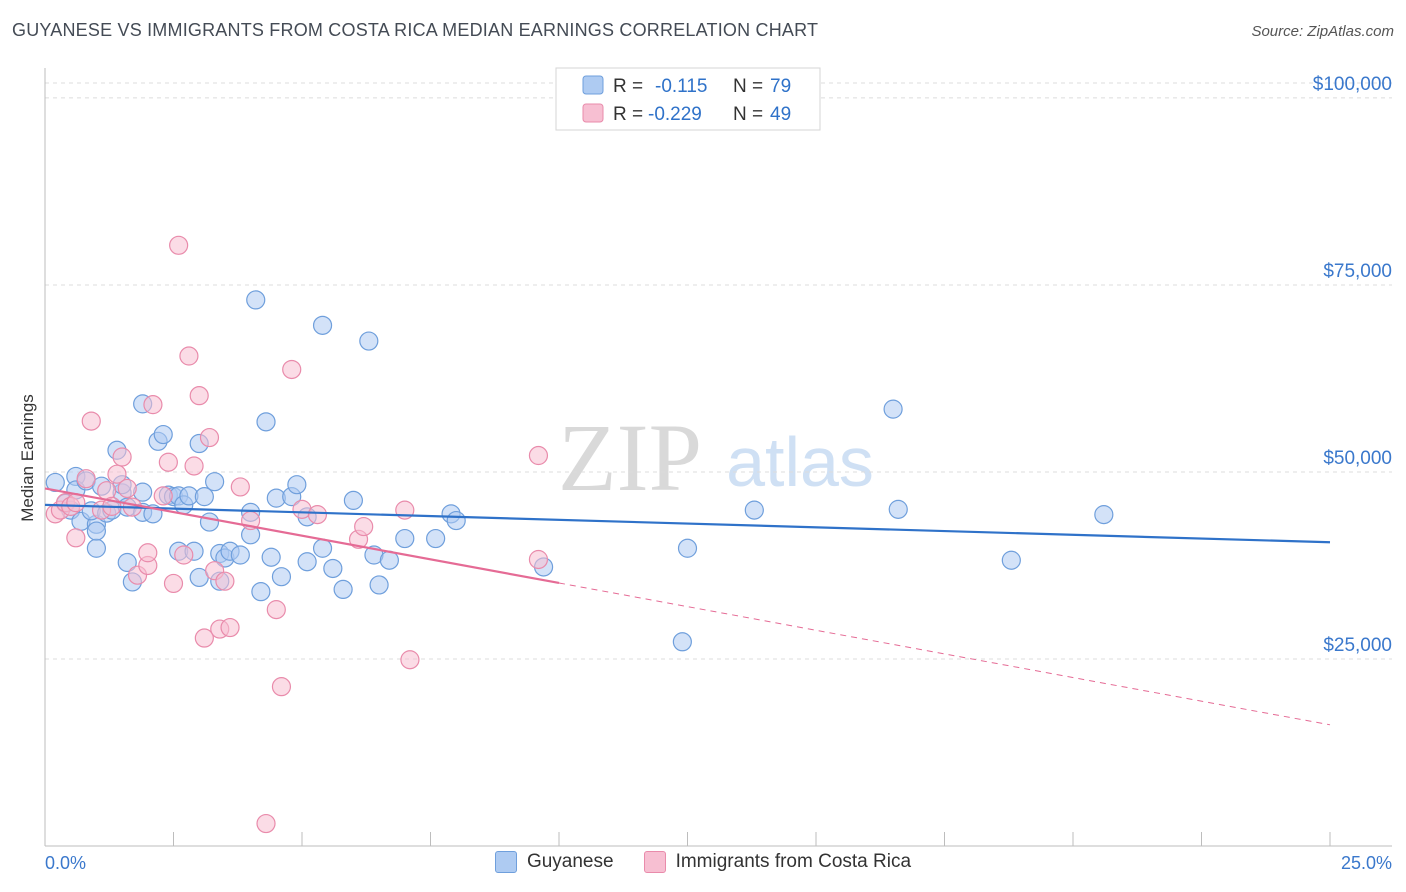  What do you see at coordinates (628, 86) in the screenshot?
I see `stats-r-label-0: R =` at bounding box center [628, 86].